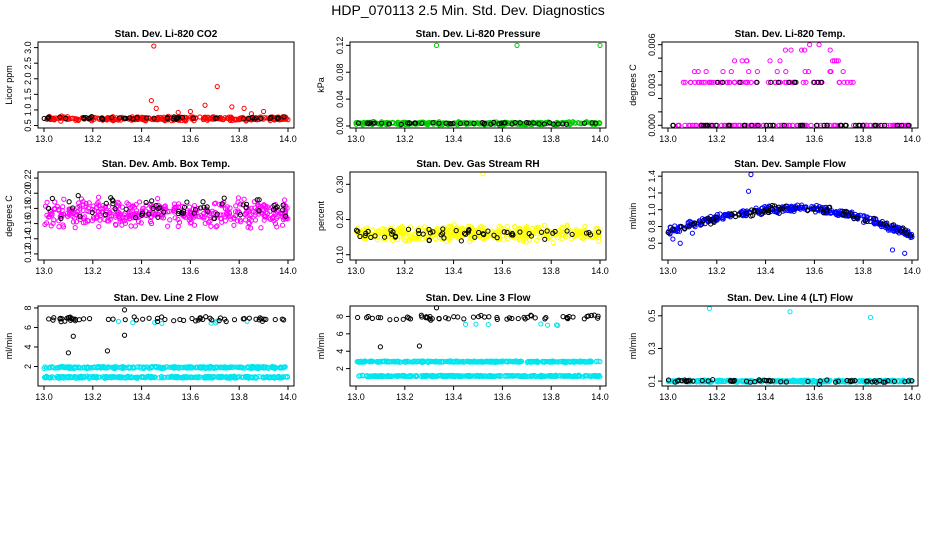  I want to click on y-tick-label: 2.5, so click(28, 63).